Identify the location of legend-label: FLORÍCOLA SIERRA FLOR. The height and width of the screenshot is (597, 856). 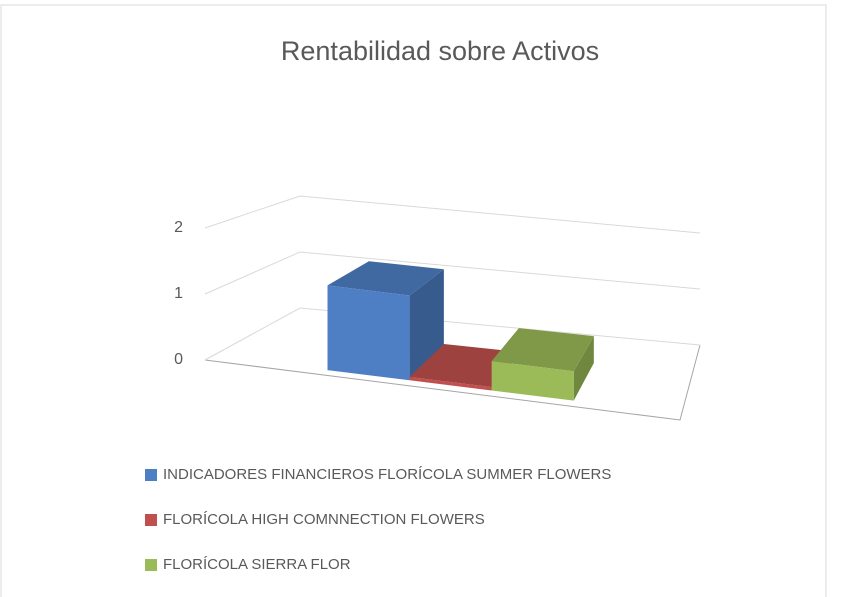
(257, 564).